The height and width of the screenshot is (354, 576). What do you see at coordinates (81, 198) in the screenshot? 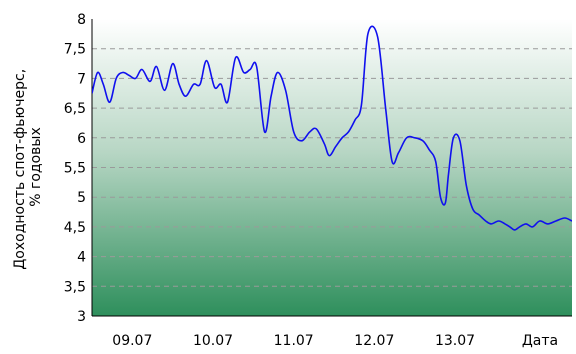
I see `y-tick-label: 5` at bounding box center [81, 198].